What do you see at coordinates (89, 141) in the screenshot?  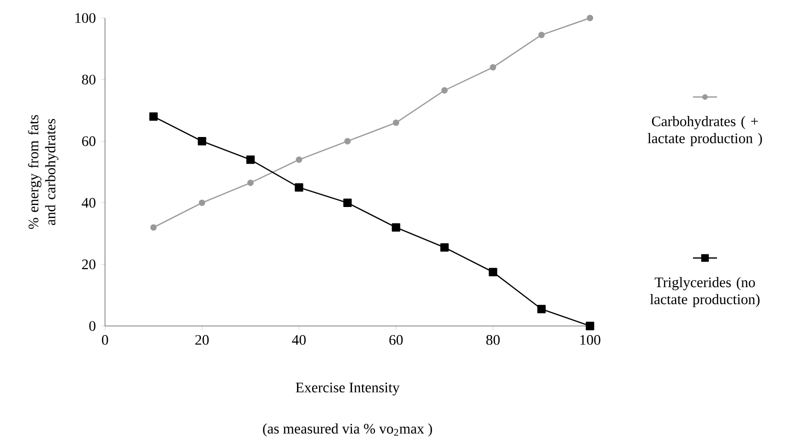 I see `y-tick-label: 60` at bounding box center [89, 141].